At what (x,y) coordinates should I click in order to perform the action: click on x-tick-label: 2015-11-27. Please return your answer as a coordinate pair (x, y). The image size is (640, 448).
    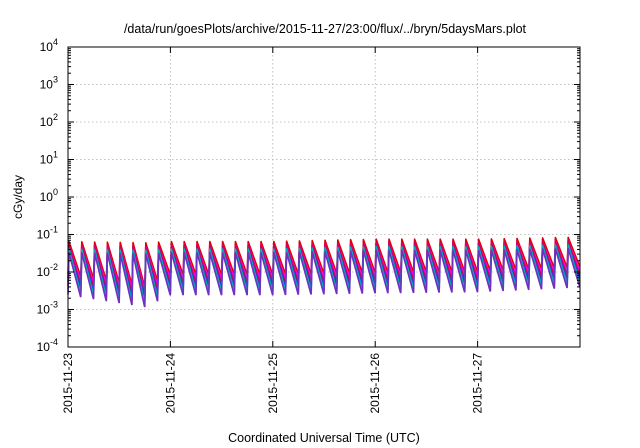
    Looking at the image, I should click on (478, 383).